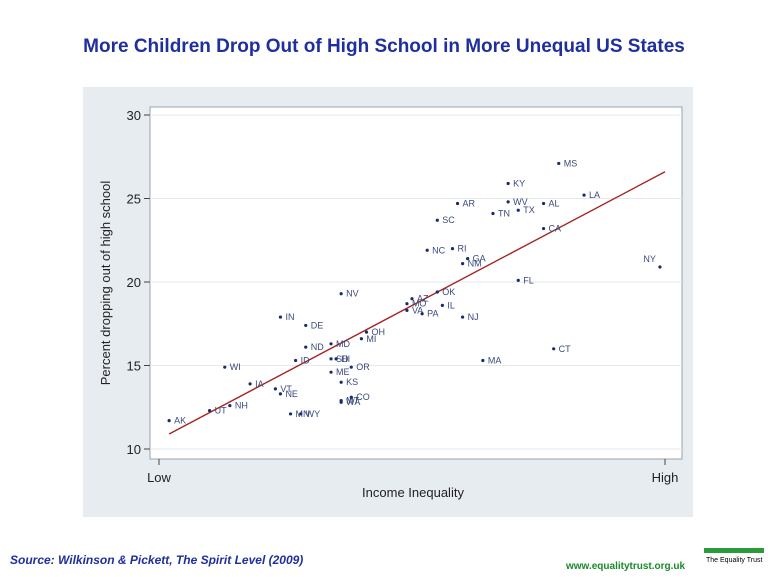 The width and height of the screenshot is (768, 577). I want to click on point-label: KY, so click(519, 183).